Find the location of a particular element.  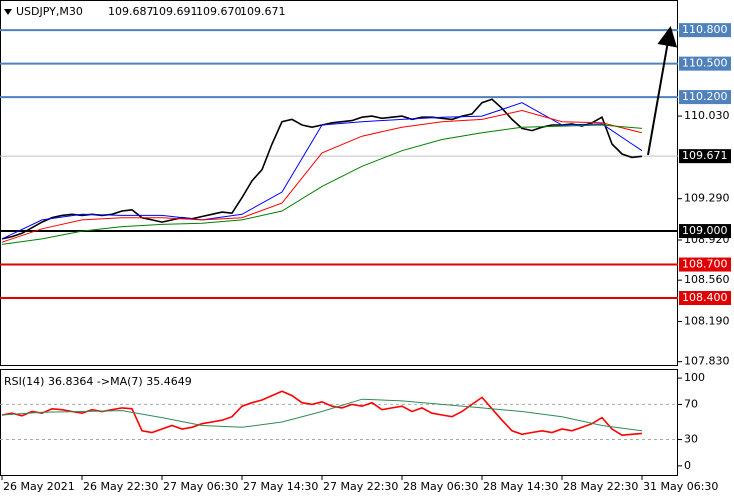

level-label: 109.671 is located at coordinates (705, 155).